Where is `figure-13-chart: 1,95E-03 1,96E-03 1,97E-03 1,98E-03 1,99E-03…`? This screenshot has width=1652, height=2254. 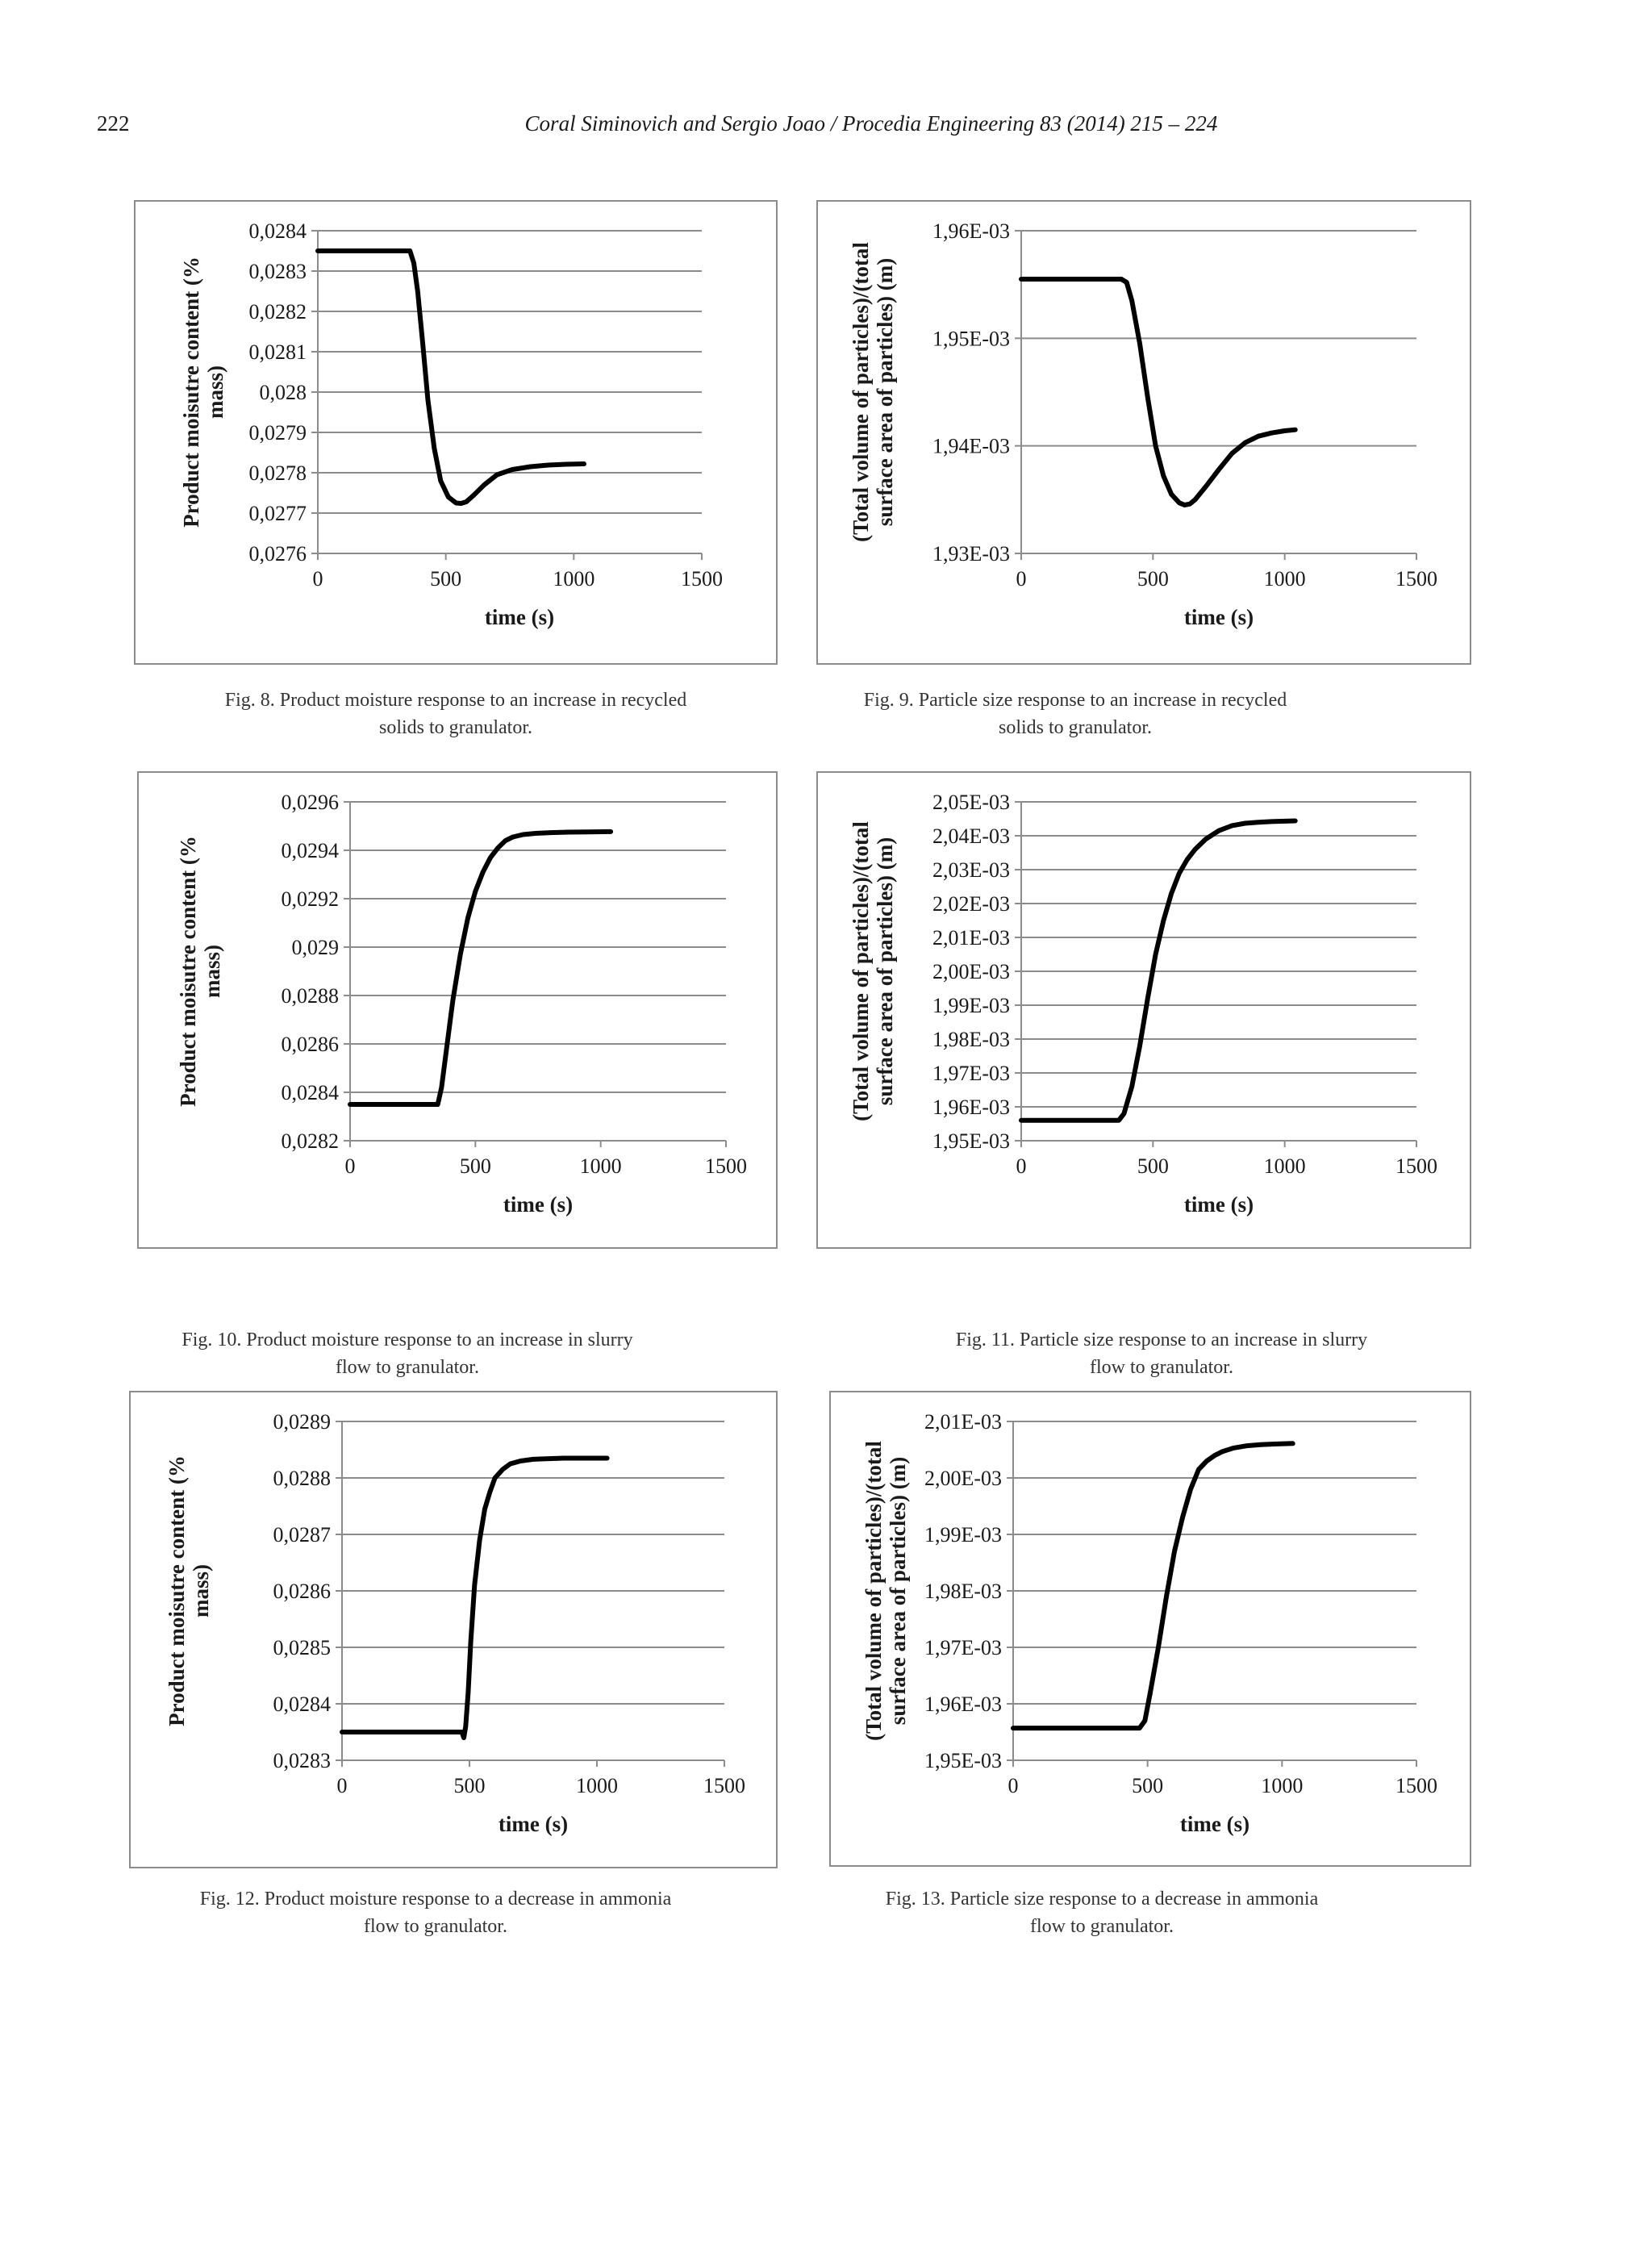 figure-13-chart: 1,95E-03 1,96E-03 1,97E-03 1,98E-03 1,99E-03… is located at coordinates (1150, 1629).